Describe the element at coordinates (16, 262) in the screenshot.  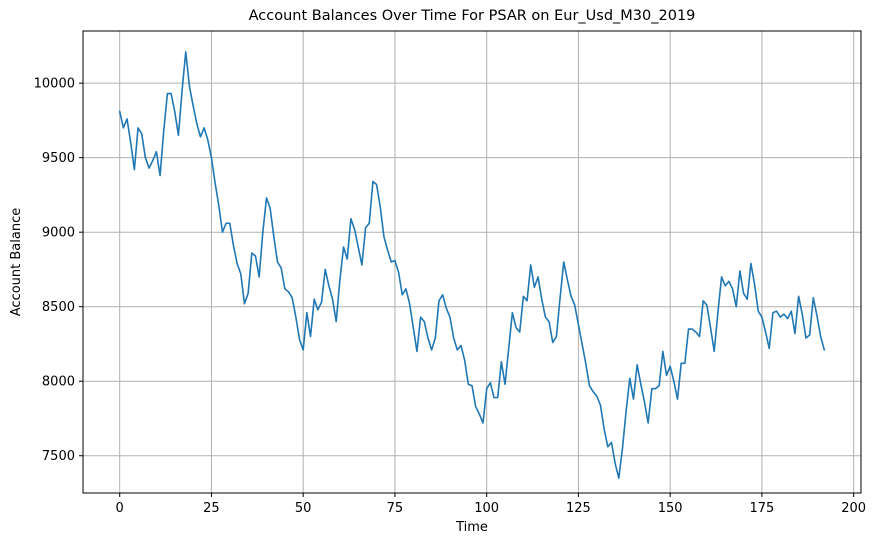
I see `y-axis-label: Account Balance` at that location.